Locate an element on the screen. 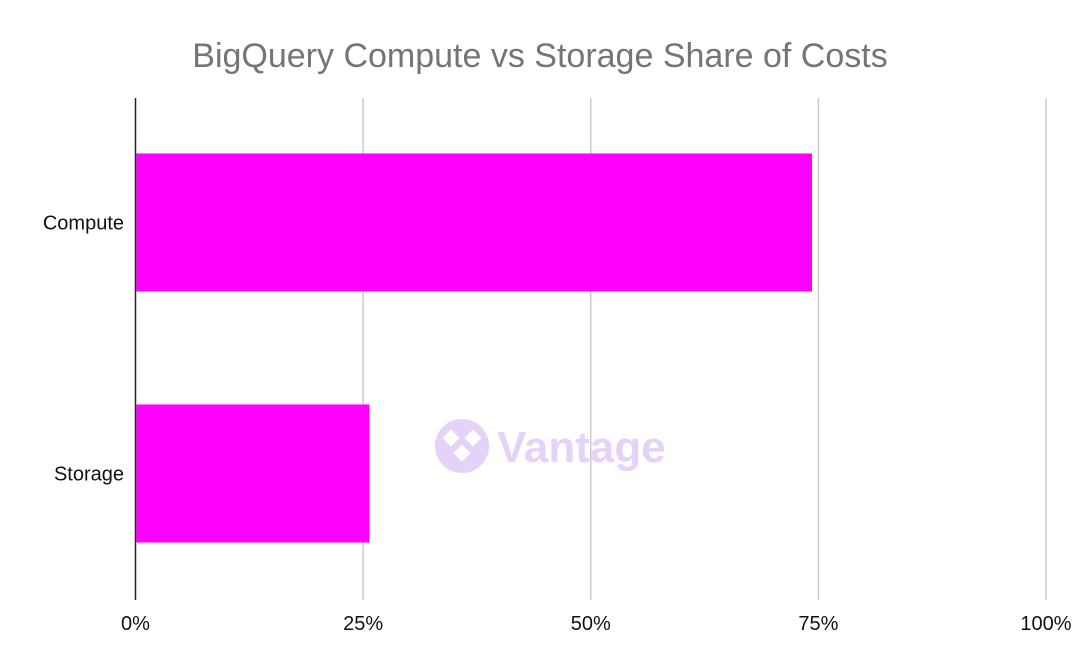  bar-compute is located at coordinates (474, 222).